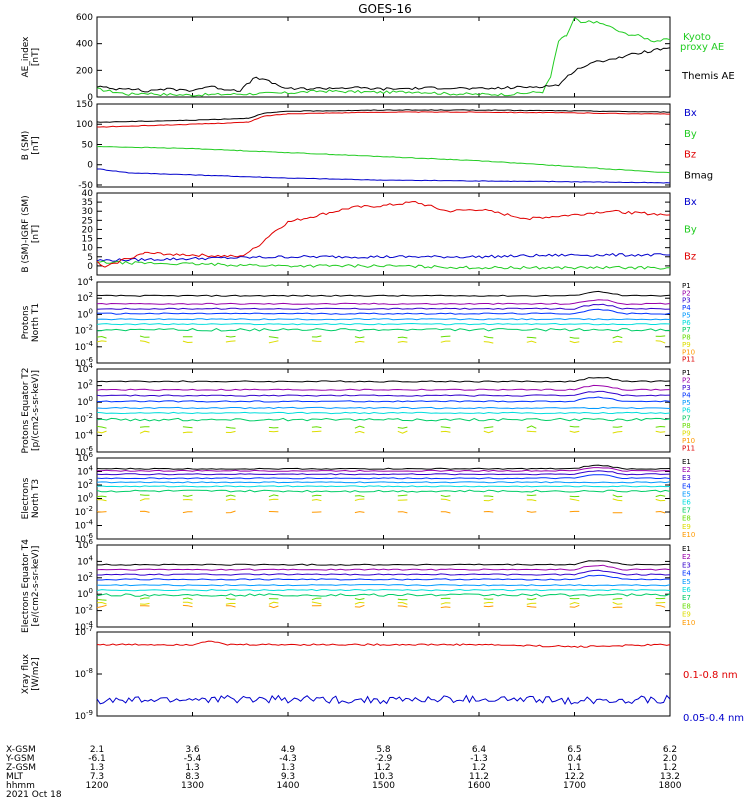 The width and height of the screenshot is (750, 800). What do you see at coordinates (97, 786) in the screenshot?
I see `orbit-cell: 1200` at bounding box center [97, 786].